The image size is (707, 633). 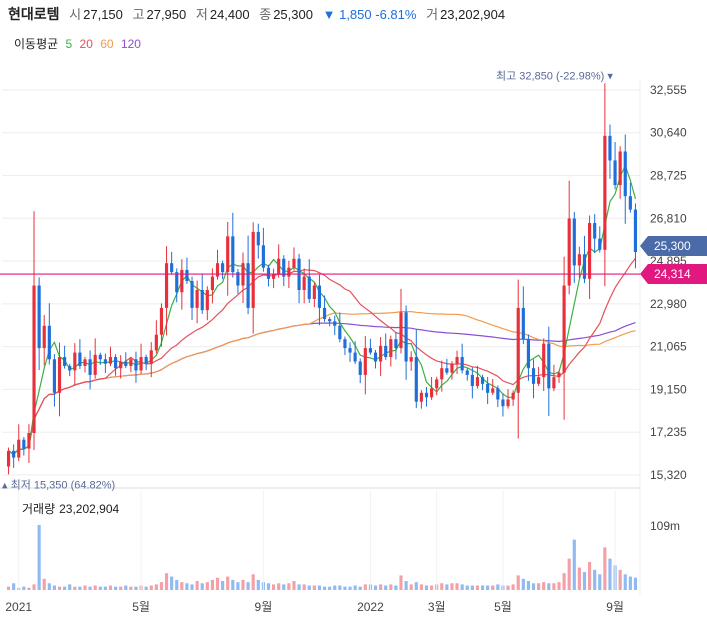 What do you see at coordinates (89, 509) in the screenshot?
I see `volume-panel-value: 23,202,904` at bounding box center [89, 509].